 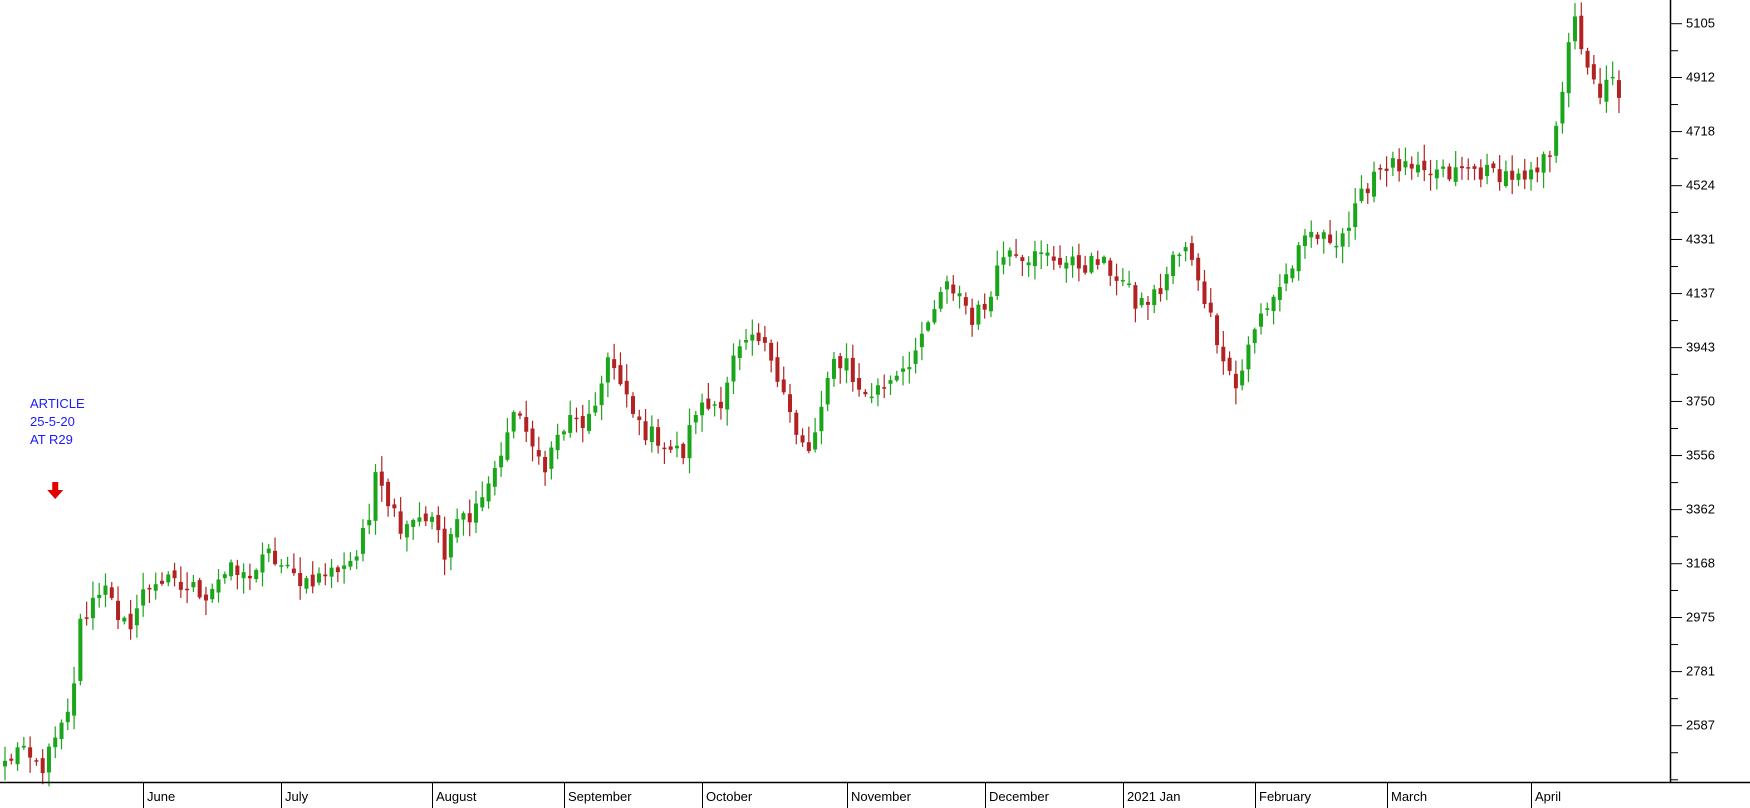 I want to click on x-month-label: October, so click(x=729, y=796).